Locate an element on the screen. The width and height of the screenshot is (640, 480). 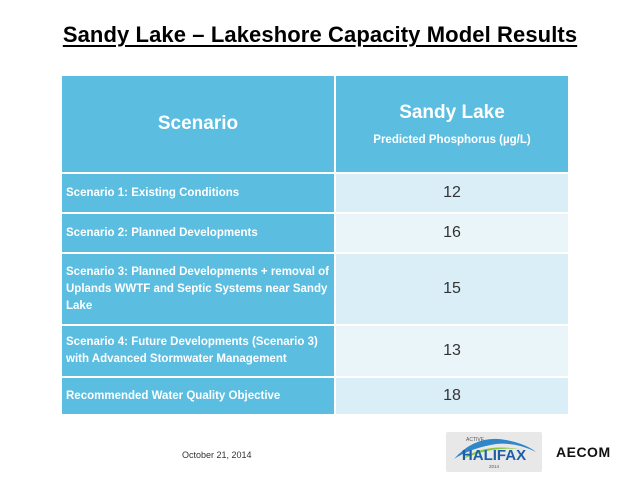
phosphorus-value: 12 is located at coordinates (452, 192).